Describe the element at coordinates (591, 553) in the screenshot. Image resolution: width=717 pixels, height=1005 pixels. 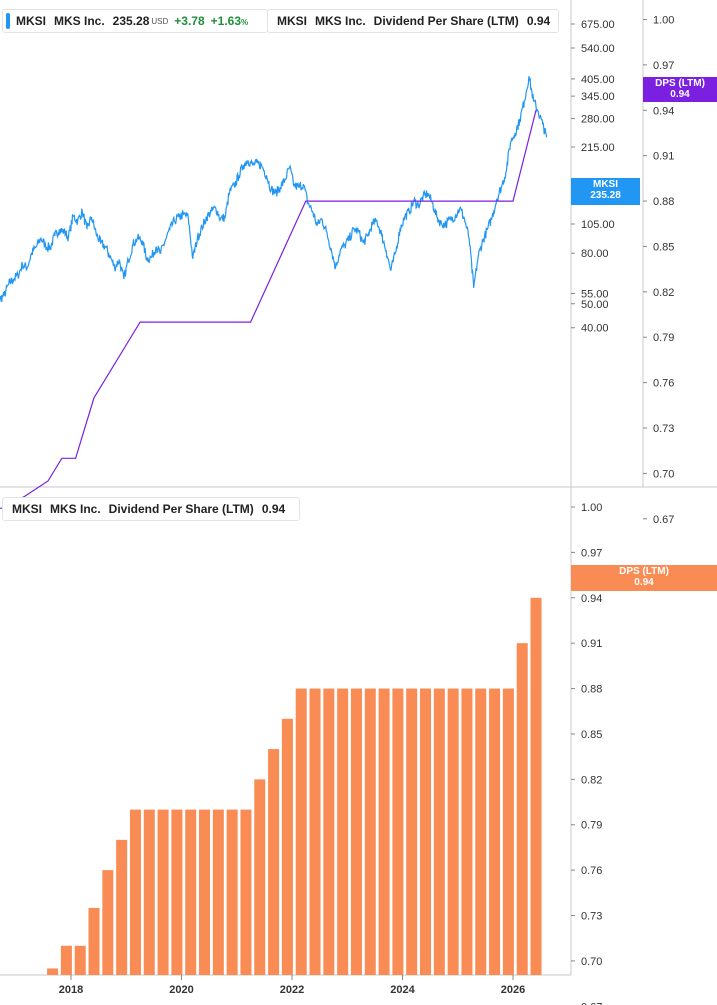
I see `dps-bottom-tick-label: 0.97` at that location.